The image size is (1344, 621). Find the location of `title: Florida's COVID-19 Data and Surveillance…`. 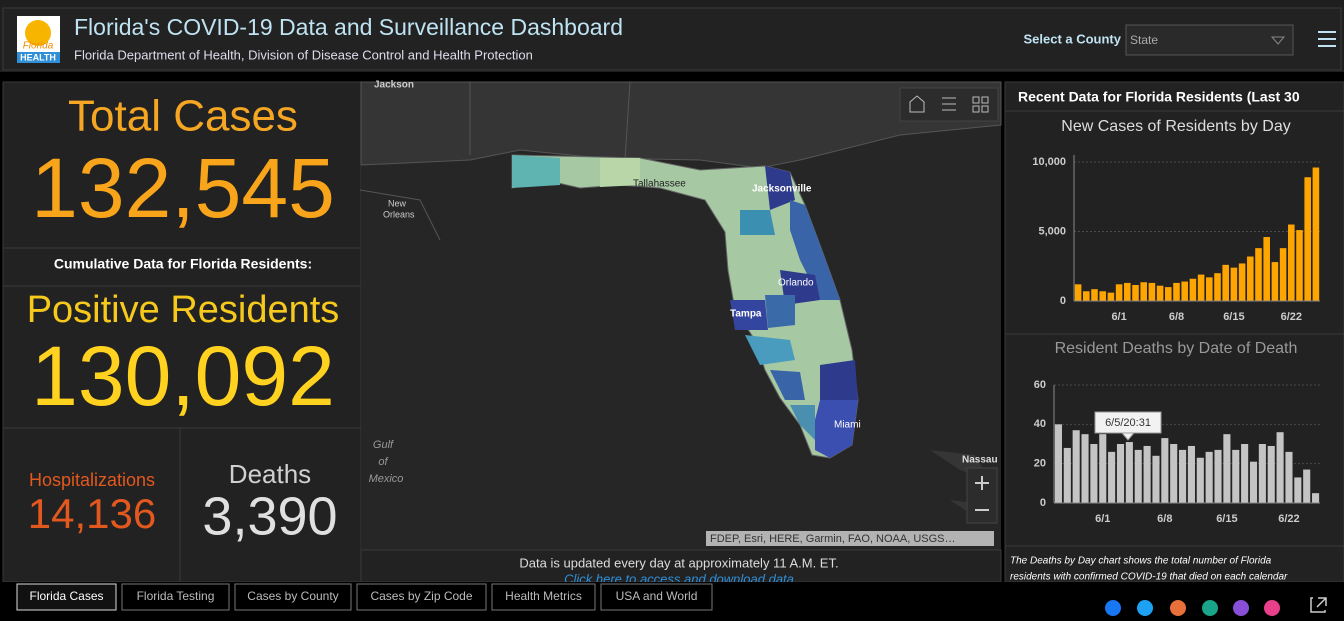

title: Florida's COVID-19 Data and Surveillance… is located at coordinates (348, 27).